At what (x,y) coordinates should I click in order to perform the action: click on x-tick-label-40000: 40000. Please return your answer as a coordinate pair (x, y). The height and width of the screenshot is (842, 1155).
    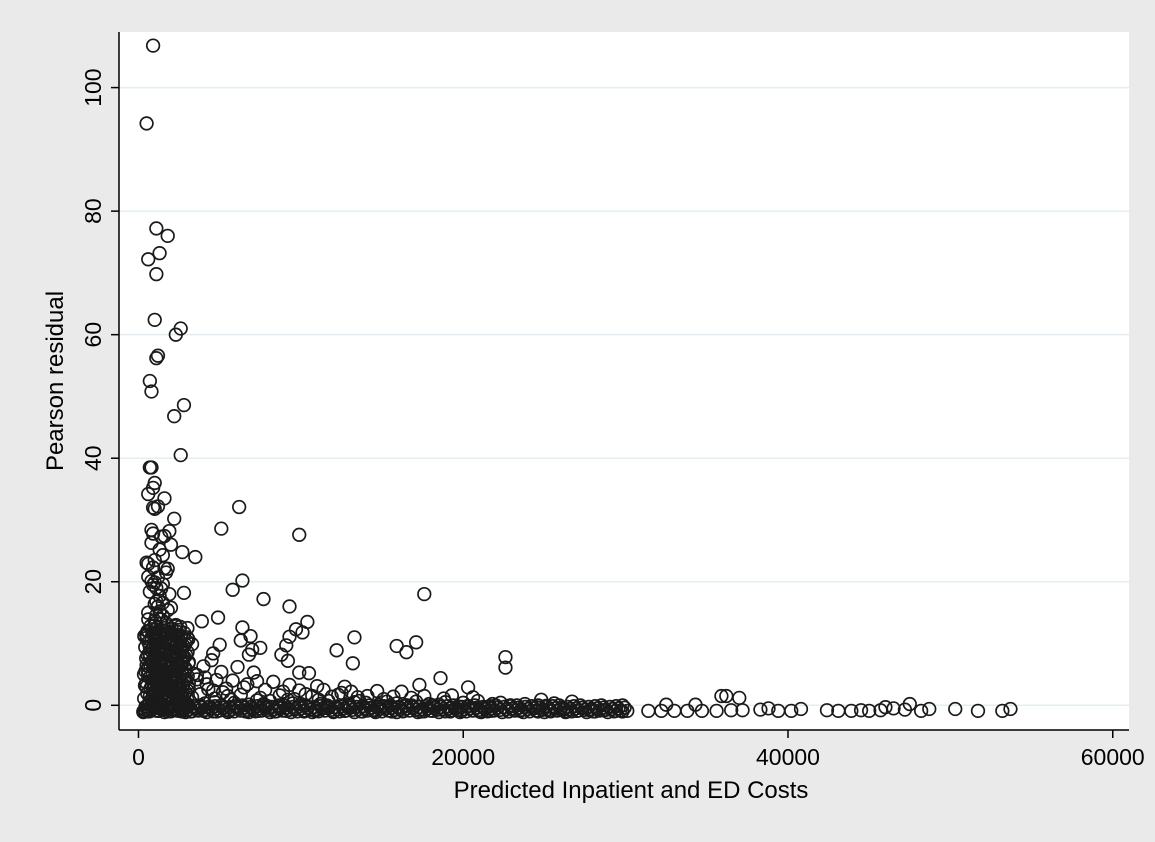
    Looking at the image, I should click on (788, 757).